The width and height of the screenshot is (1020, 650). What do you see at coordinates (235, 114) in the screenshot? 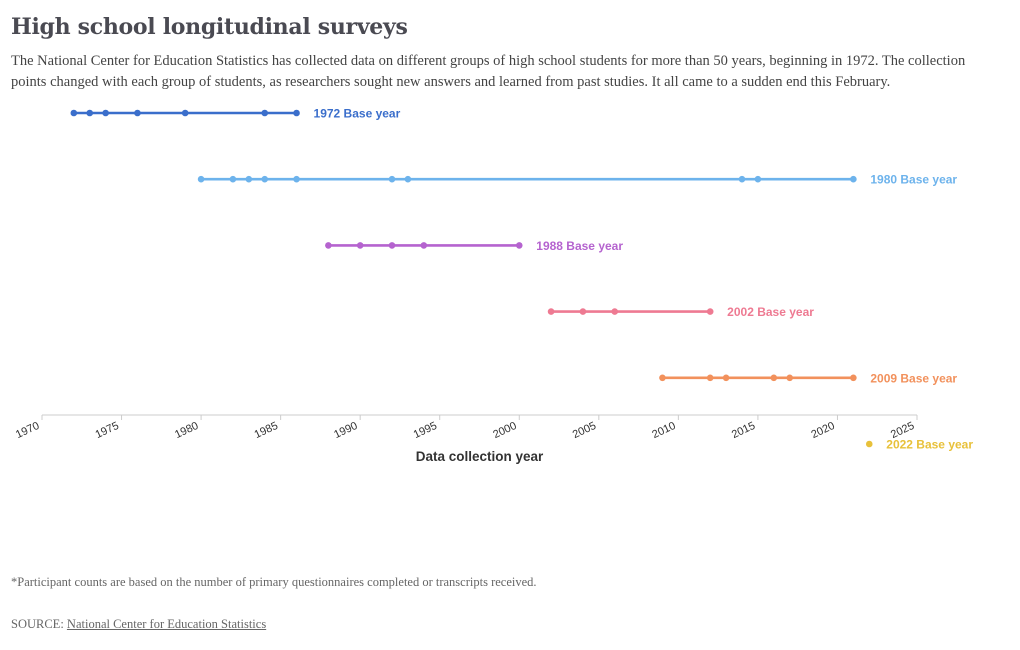
I see `series-1972: 1972 Base year` at bounding box center [235, 114].